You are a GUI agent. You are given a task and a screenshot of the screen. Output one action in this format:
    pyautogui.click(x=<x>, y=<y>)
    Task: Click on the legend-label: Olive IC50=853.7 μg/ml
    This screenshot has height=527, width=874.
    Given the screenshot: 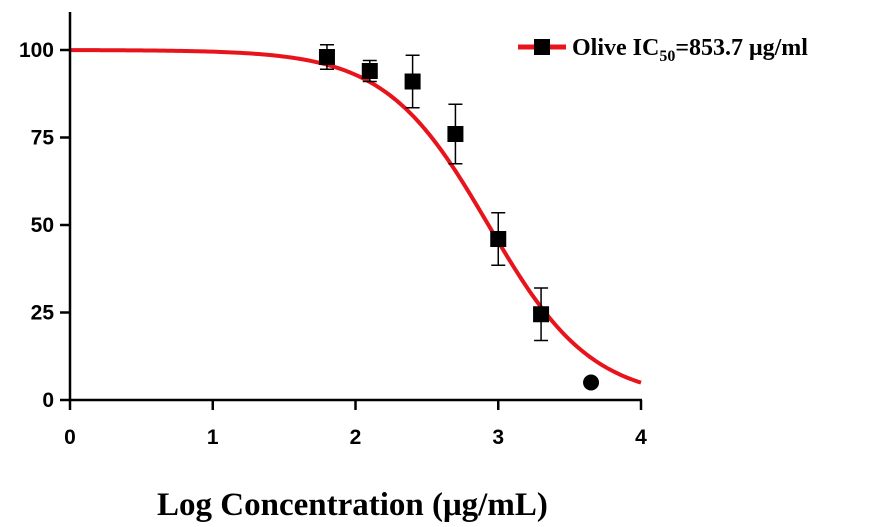 What is the action you would take?
    pyautogui.click(x=690, y=50)
    